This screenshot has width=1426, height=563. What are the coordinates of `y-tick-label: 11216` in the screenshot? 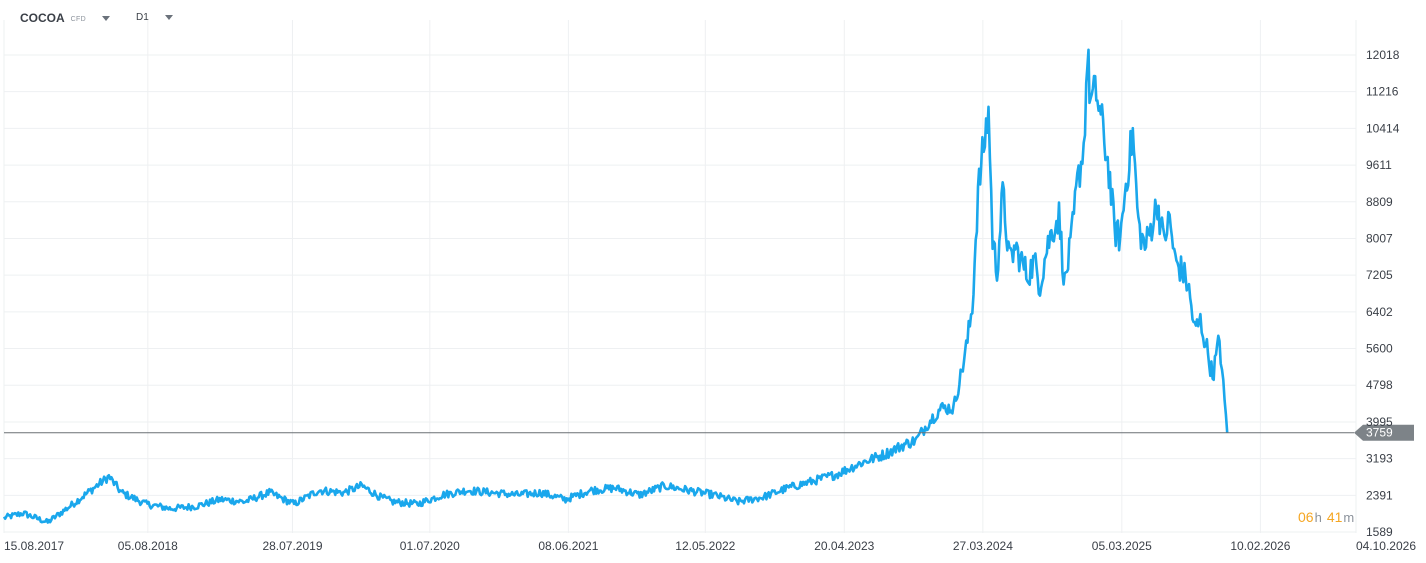 It's located at (1382, 92).